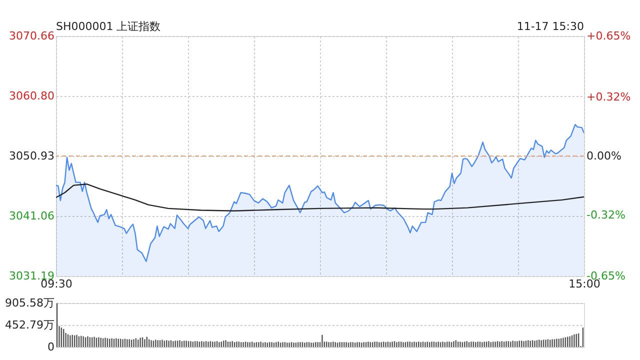 This screenshot has width=640, height=360. What do you see at coordinates (608, 36) in the screenshot?
I see `y2-tick-label: +0.65%` at bounding box center [608, 36].